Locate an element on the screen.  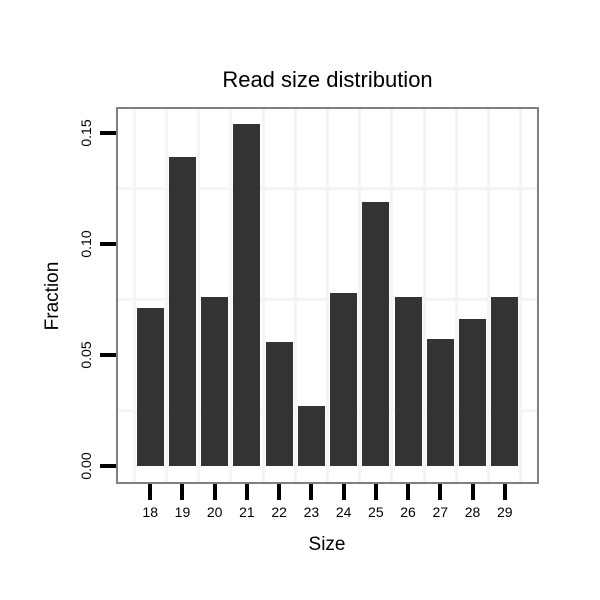
x-tick-label-18: 18 is located at coordinates (150, 512).